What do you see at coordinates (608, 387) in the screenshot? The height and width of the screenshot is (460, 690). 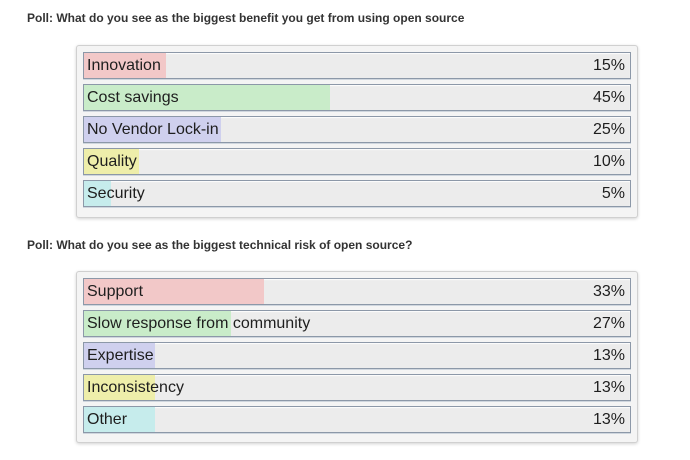 I see `poll-2-percent-inconsistency: 13%` at bounding box center [608, 387].